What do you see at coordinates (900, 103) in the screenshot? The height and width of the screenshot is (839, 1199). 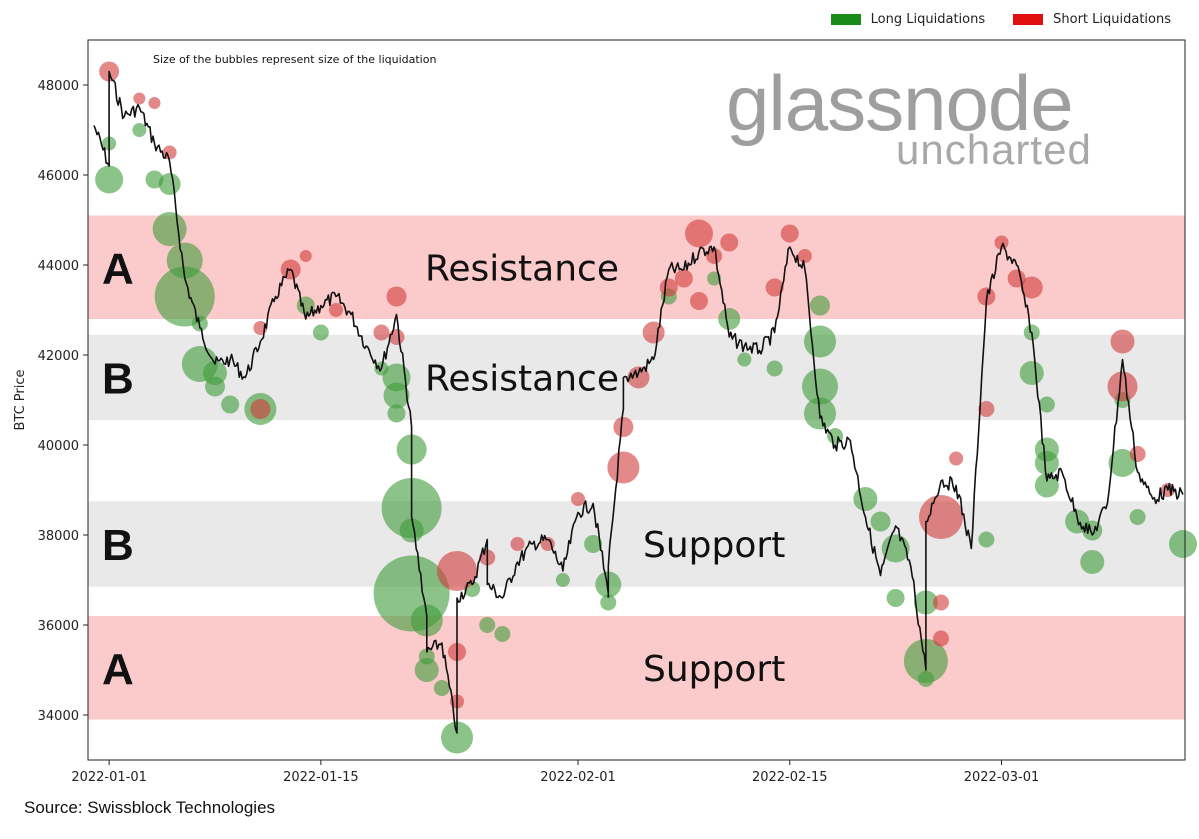 I see `watermark-glassnode: glassnode` at bounding box center [900, 103].